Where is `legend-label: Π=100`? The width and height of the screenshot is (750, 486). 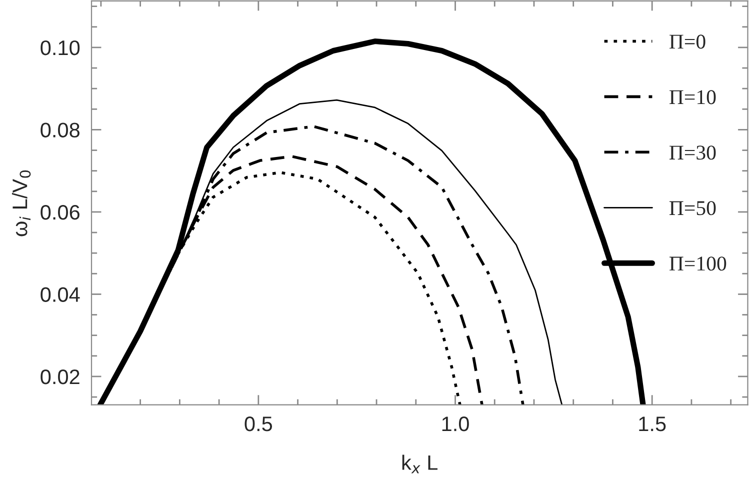 legend-label: Π=100 is located at coordinates (697, 263).